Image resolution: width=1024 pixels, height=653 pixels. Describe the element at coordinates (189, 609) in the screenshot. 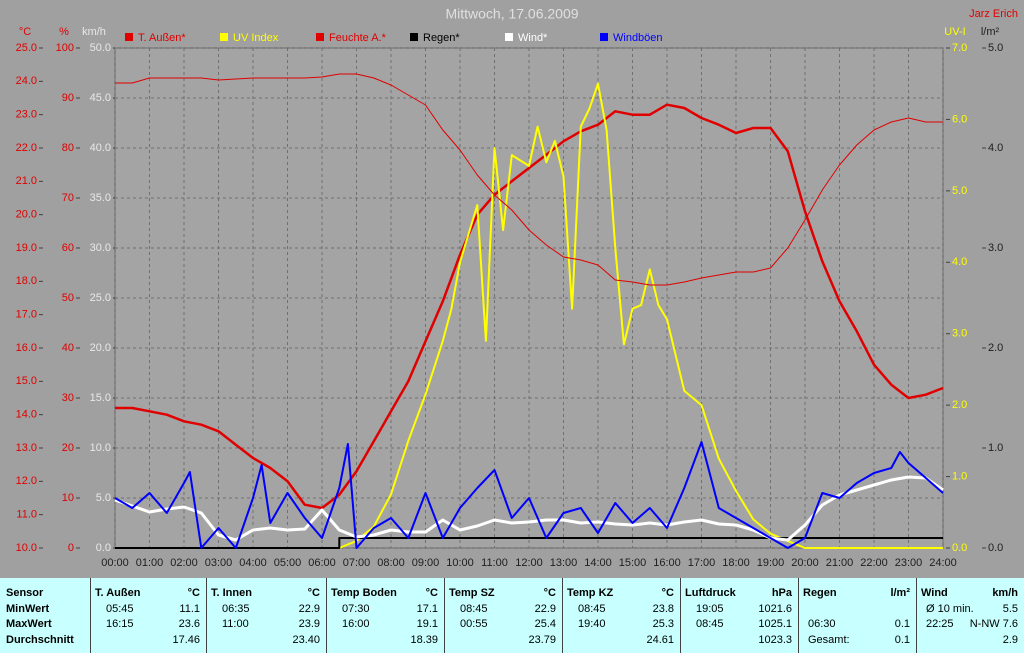

I see `cell-value: 11.1` at that location.